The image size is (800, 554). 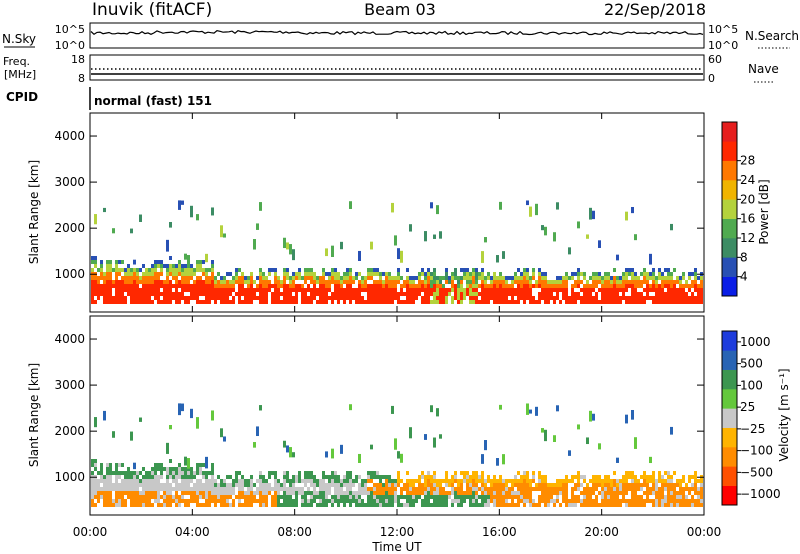 I want to click on power-colorbar-cell, so click(x=729, y=287).